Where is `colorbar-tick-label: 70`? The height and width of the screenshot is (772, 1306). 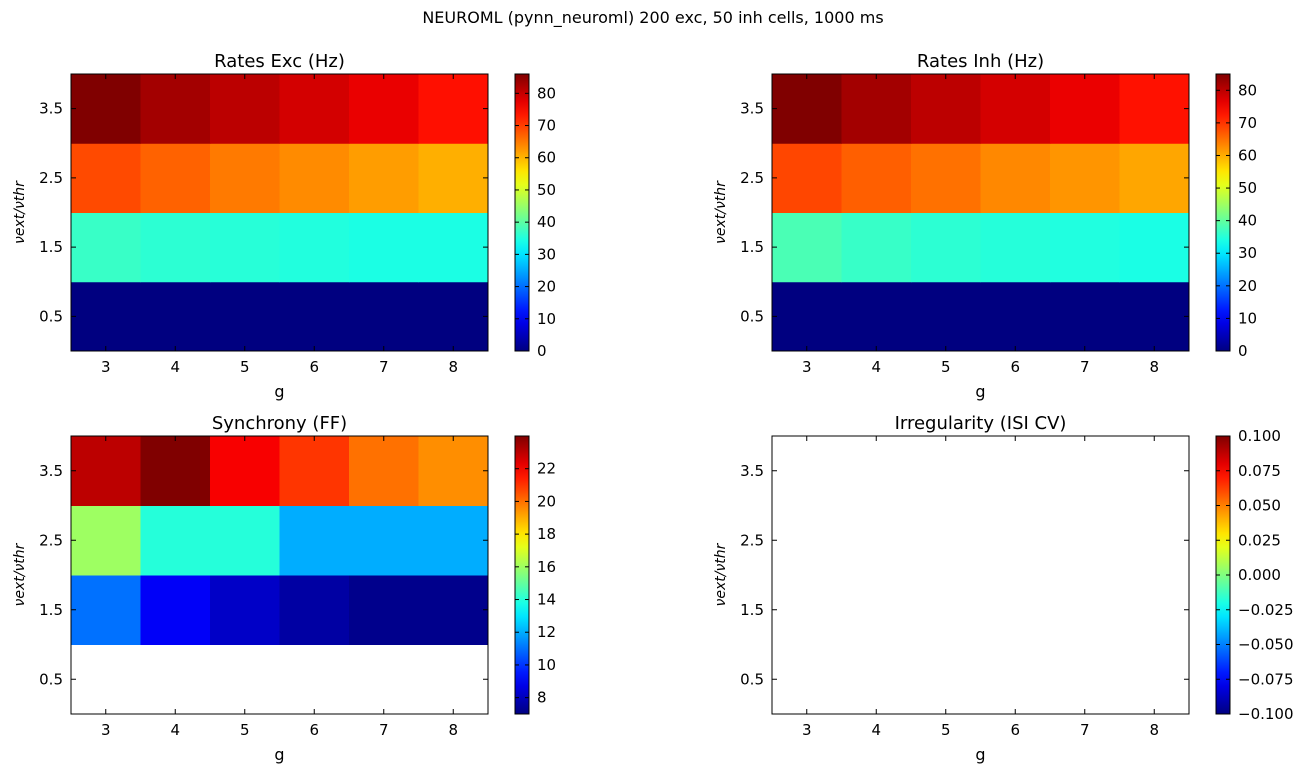
colorbar-tick-label: 70 is located at coordinates (546, 126).